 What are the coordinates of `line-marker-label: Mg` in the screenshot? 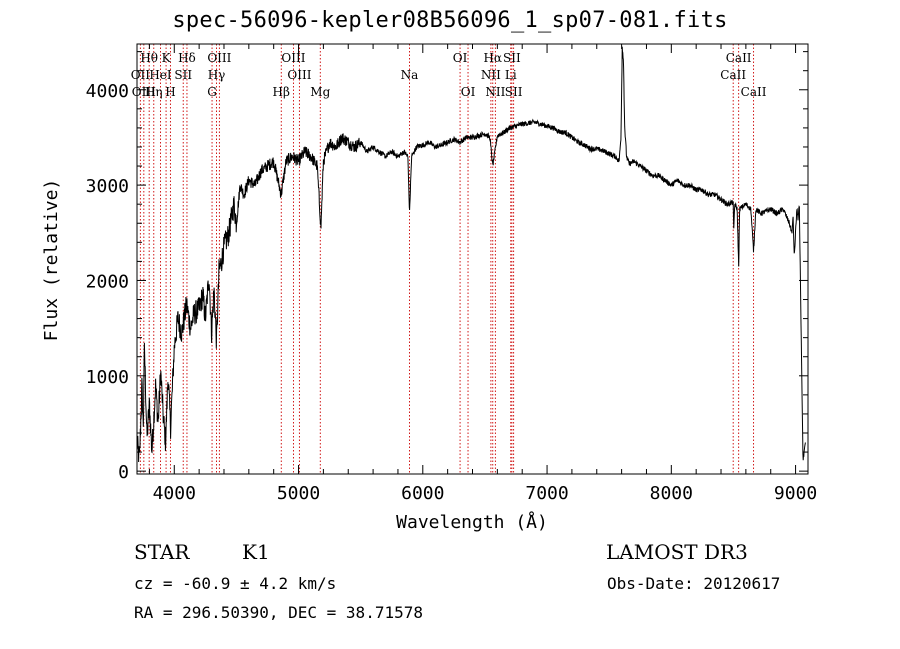 It's located at (320, 92).